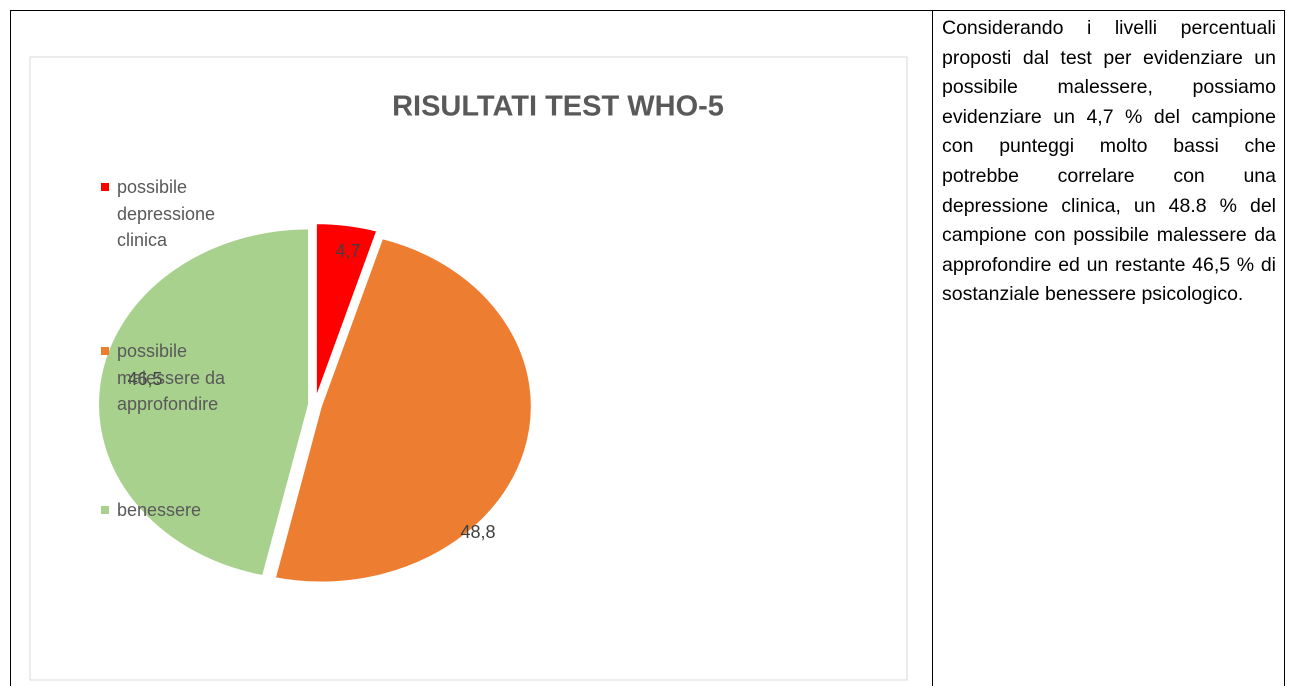 The width and height of the screenshot is (1296, 686). I want to click on legend-label: possibile malessere da approfondire, so click(171, 377).